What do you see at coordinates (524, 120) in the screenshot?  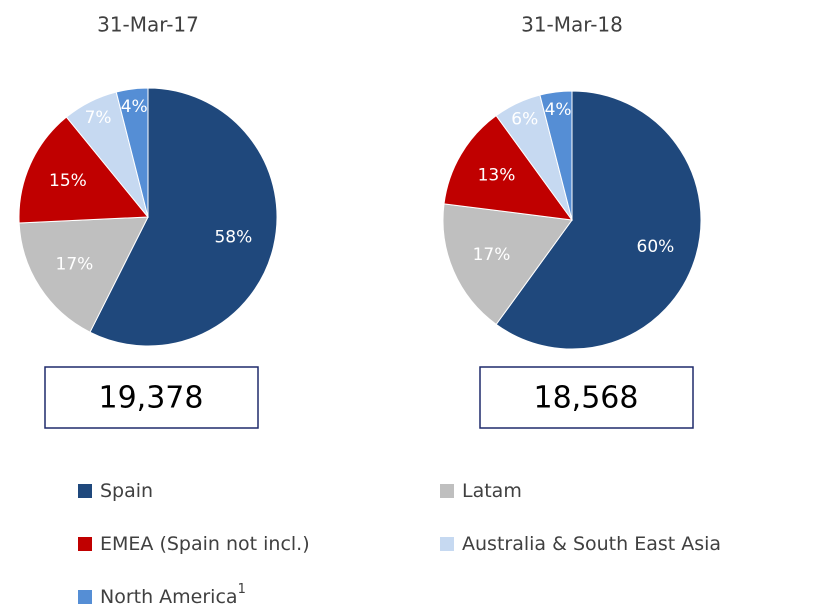 I see `slice-label: 6%` at bounding box center [524, 120].